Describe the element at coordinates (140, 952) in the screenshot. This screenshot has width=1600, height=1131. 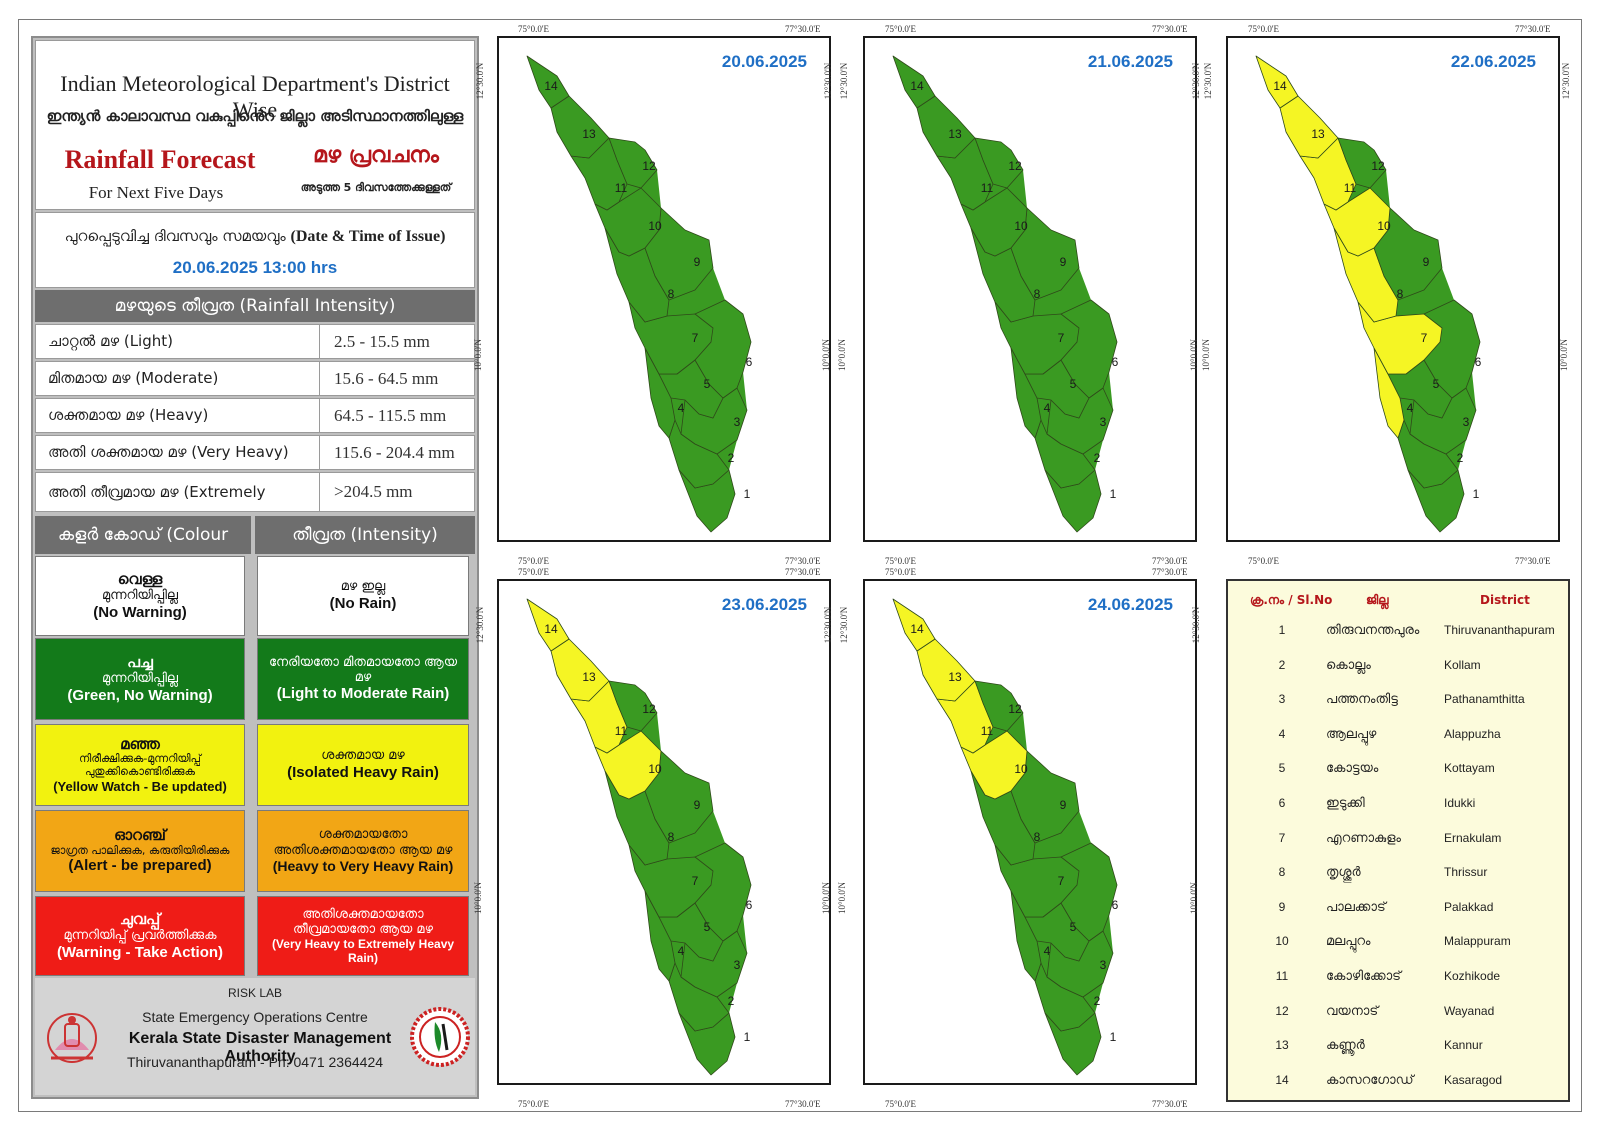
I see `code-label: (Warning - Take Action)` at that location.